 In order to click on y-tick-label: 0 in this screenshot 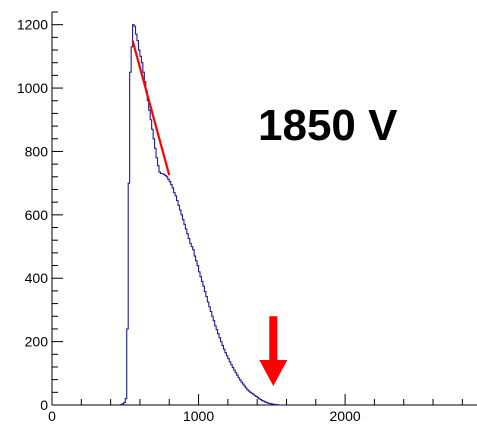, I will do `click(44, 405)`.